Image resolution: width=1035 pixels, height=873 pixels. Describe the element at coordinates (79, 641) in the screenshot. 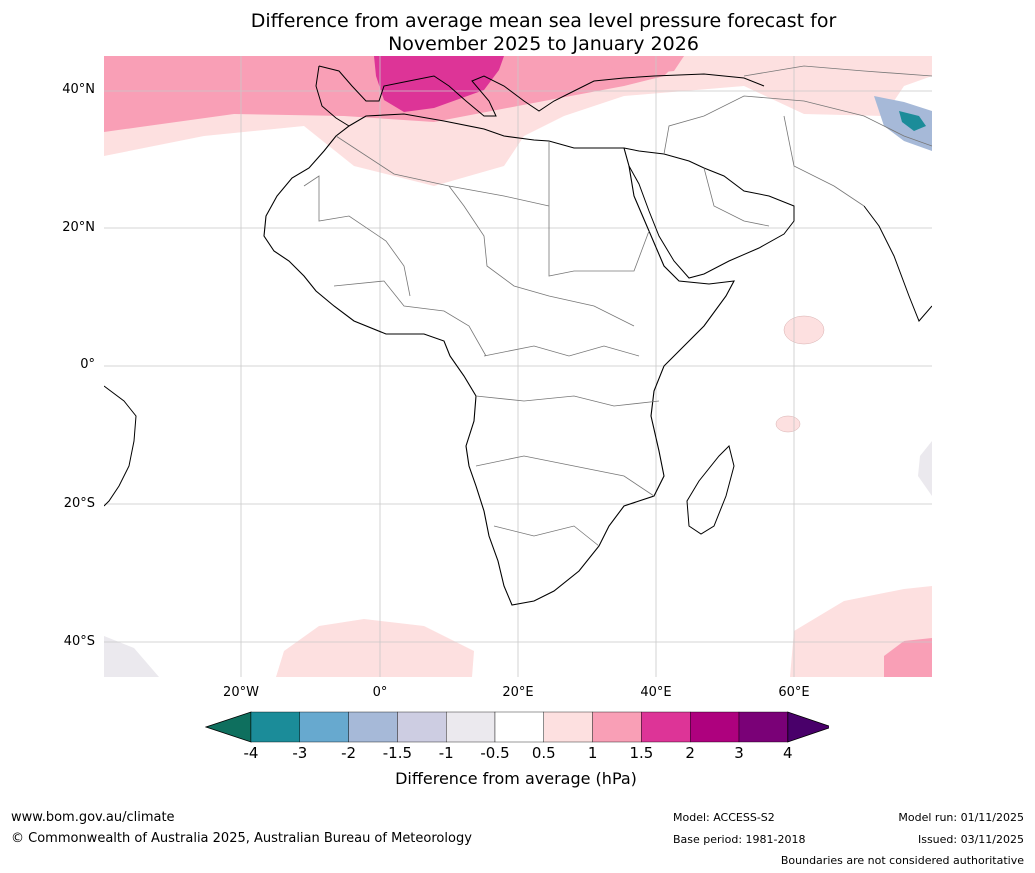

I see `lat-label-40s: 40°S` at that location.